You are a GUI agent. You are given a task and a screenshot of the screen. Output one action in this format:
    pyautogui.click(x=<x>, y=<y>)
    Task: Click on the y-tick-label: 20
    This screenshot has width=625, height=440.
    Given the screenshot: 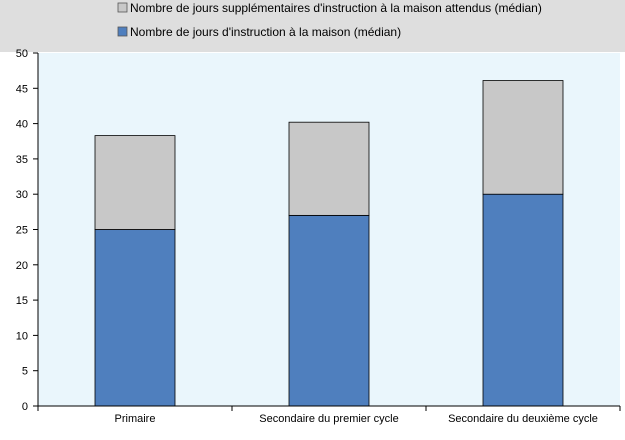 What is the action you would take?
    pyautogui.click(x=22, y=266)
    